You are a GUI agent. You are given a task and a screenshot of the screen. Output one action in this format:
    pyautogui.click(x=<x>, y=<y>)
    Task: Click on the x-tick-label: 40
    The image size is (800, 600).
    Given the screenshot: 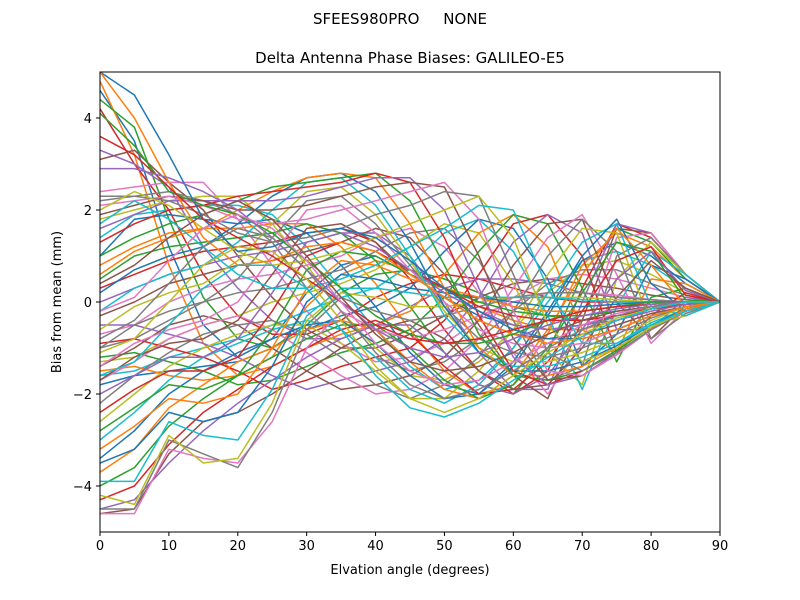 What is the action you would take?
    pyautogui.click(x=375, y=546)
    